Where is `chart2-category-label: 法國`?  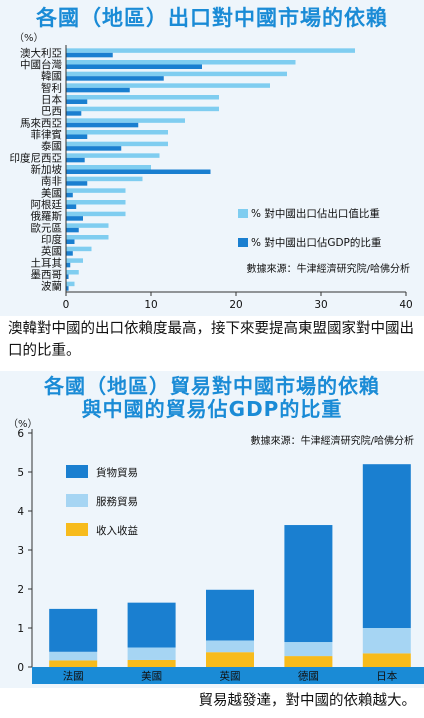
chart2-category-label: 法國 is located at coordinates (73, 676).